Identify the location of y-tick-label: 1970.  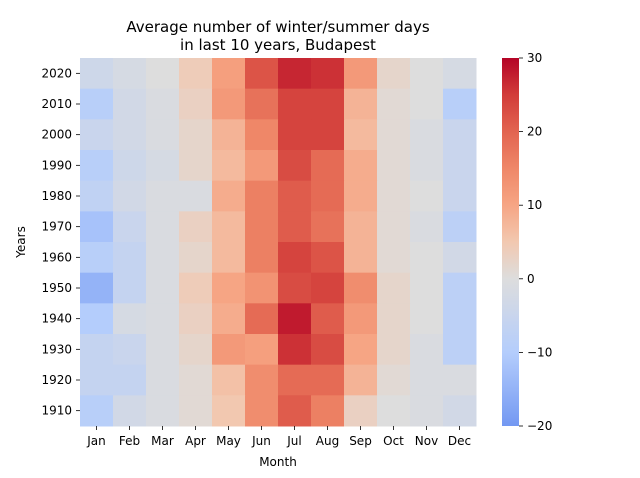
(56, 227).